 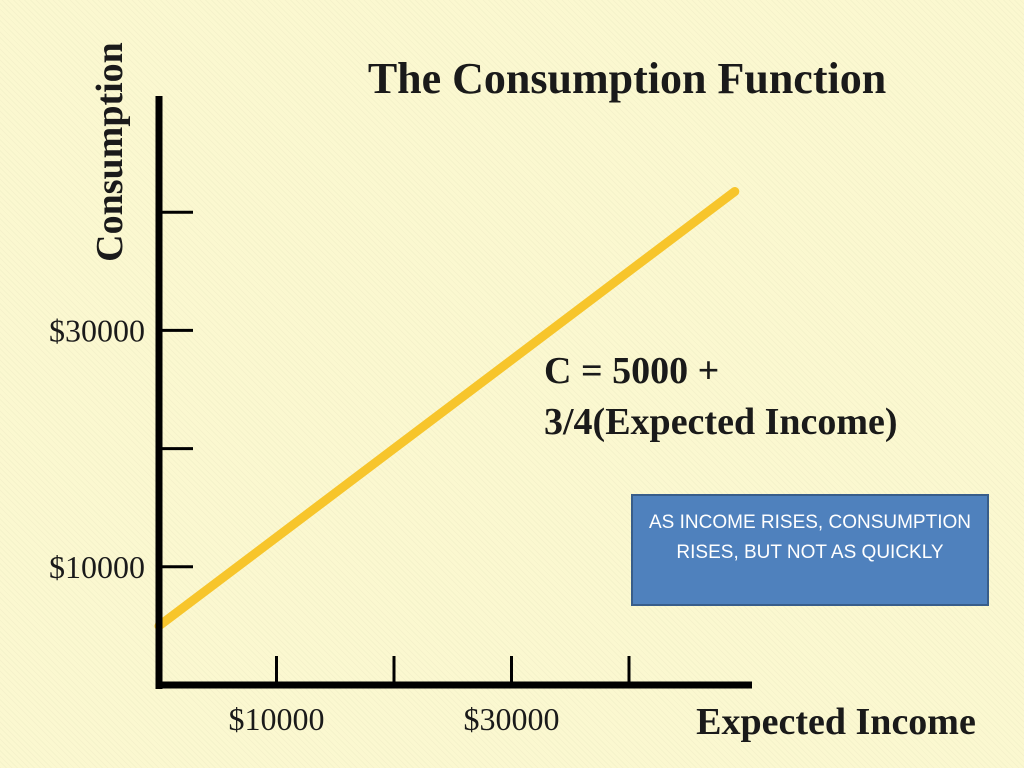 I want to click on x-tick-label: $10000, so click(x=277, y=719).